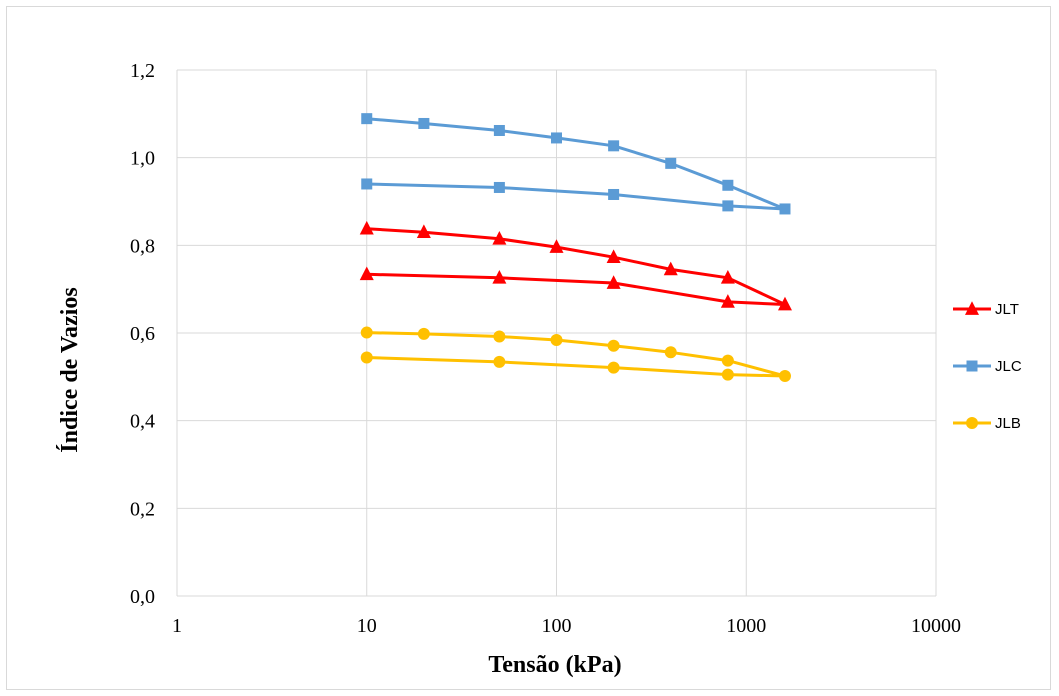 Image resolution: width=1059 pixels, height=696 pixels. What do you see at coordinates (142, 597) in the screenshot?
I see `y-tick-label: 0,0` at bounding box center [142, 597].